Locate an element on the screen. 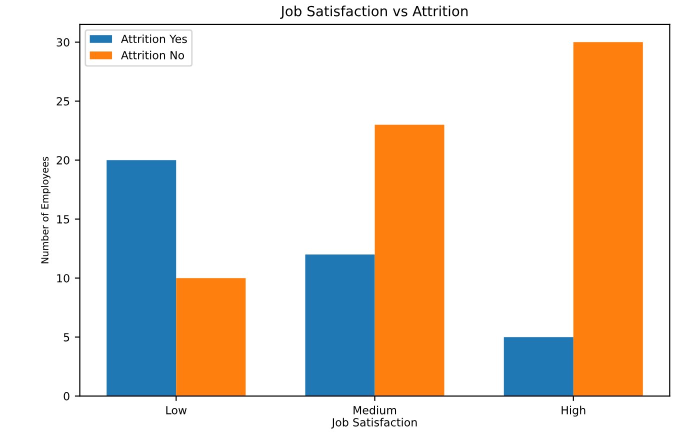 Image resolution: width=694 pixels, height=445 pixels. y-tick-label: 15 is located at coordinates (63, 219).